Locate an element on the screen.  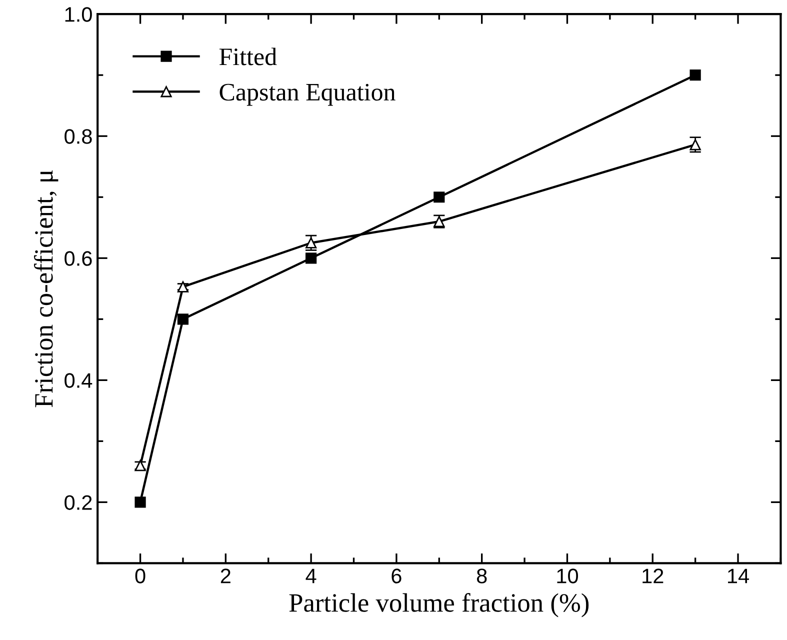
y-tick-label: 0.4 is located at coordinates (78, 380).